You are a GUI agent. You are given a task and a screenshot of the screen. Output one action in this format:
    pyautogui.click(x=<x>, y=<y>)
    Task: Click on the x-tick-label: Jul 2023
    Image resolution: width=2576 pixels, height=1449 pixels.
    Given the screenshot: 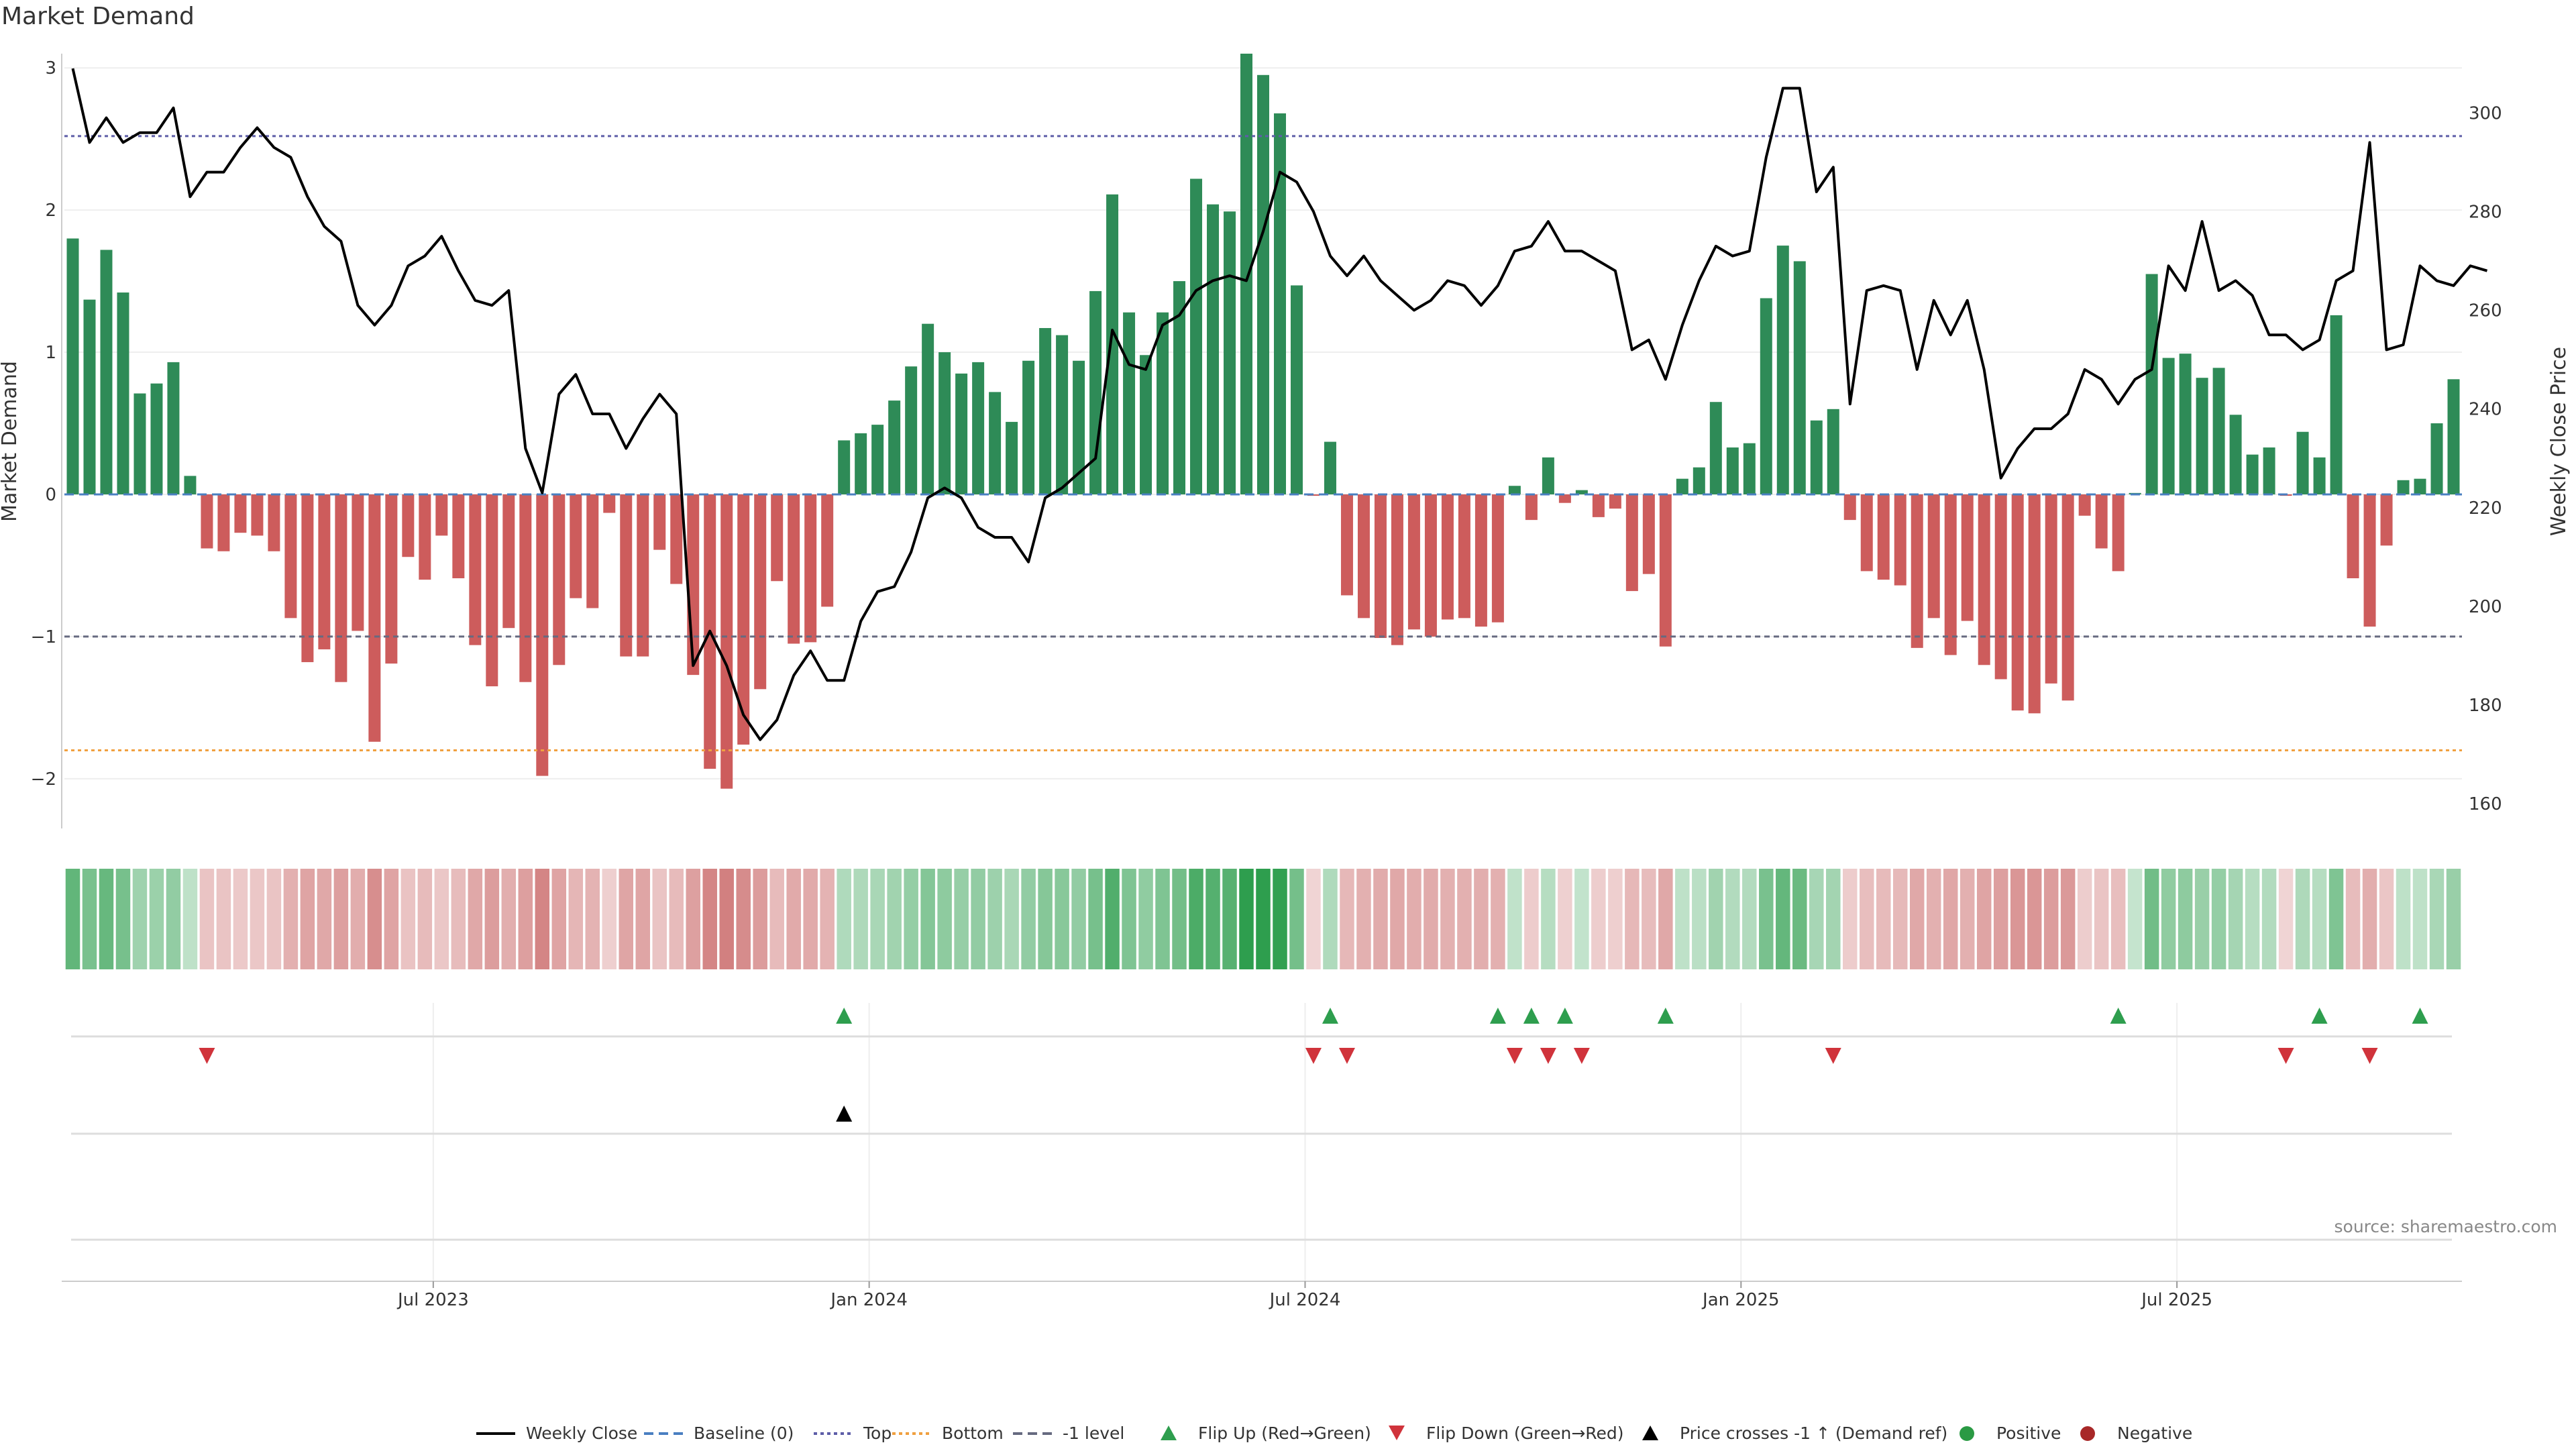 What is the action you would take?
    pyautogui.click(x=432, y=1300)
    